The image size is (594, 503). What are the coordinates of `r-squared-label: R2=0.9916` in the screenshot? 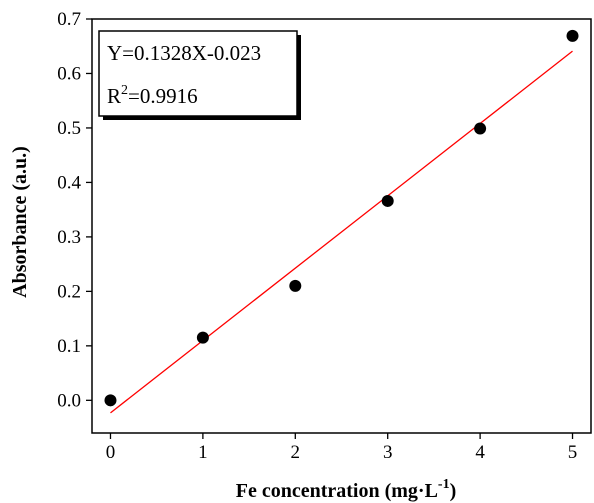 It's located at (152, 95).